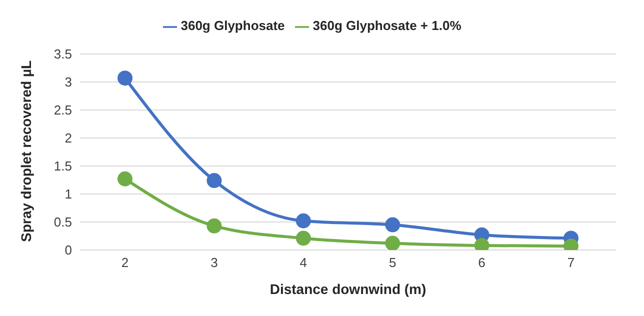 The image size is (644, 316). Describe the element at coordinates (63, 110) in the screenshot. I see `y-tick-label: 2.5` at that location.